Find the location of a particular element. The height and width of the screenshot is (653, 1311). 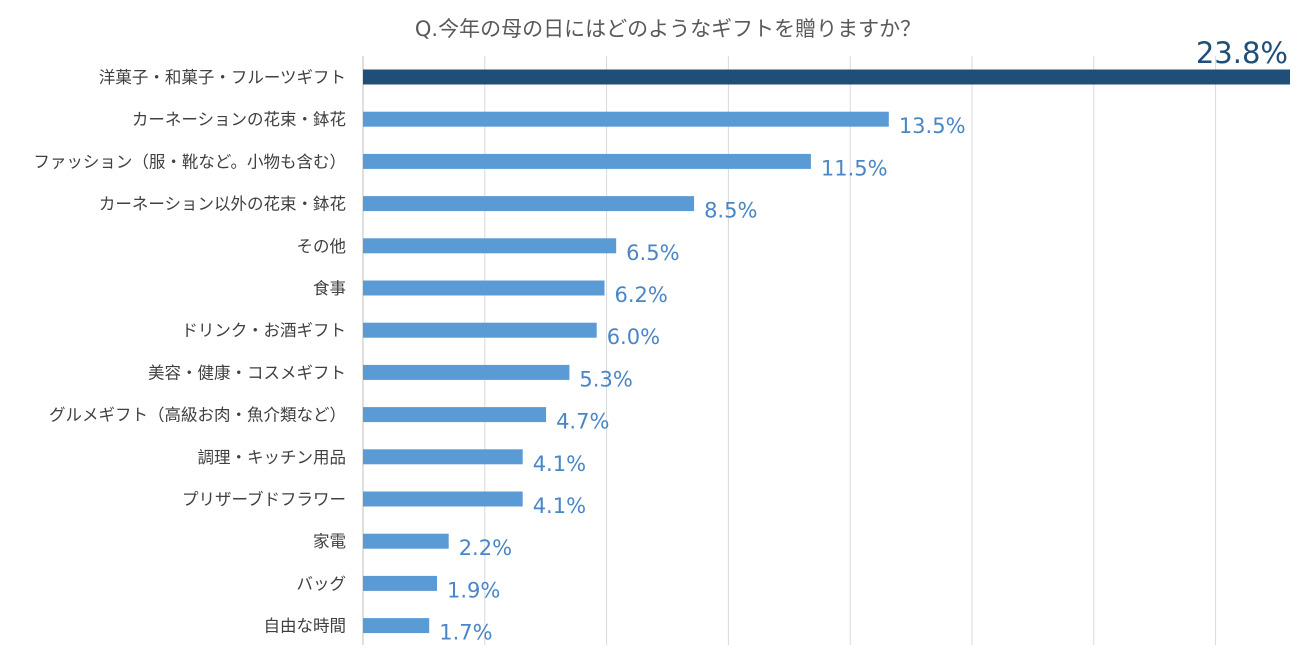

data-label: 6.5% is located at coordinates (652, 253).